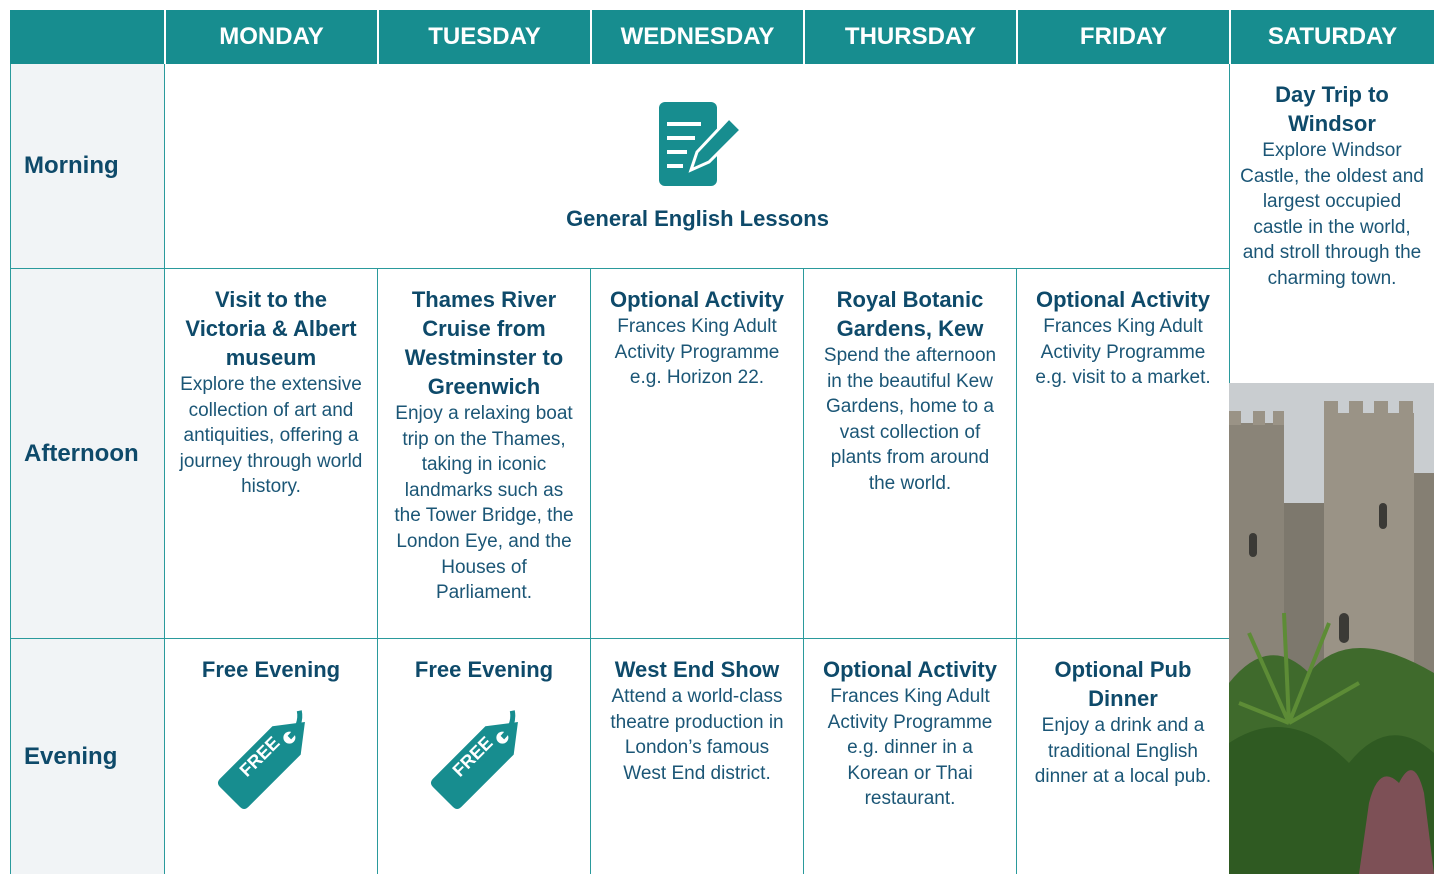 This screenshot has width=1434, height=874. Describe the element at coordinates (87, 166) in the screenshot. I see `row-label: Morning` at that location.